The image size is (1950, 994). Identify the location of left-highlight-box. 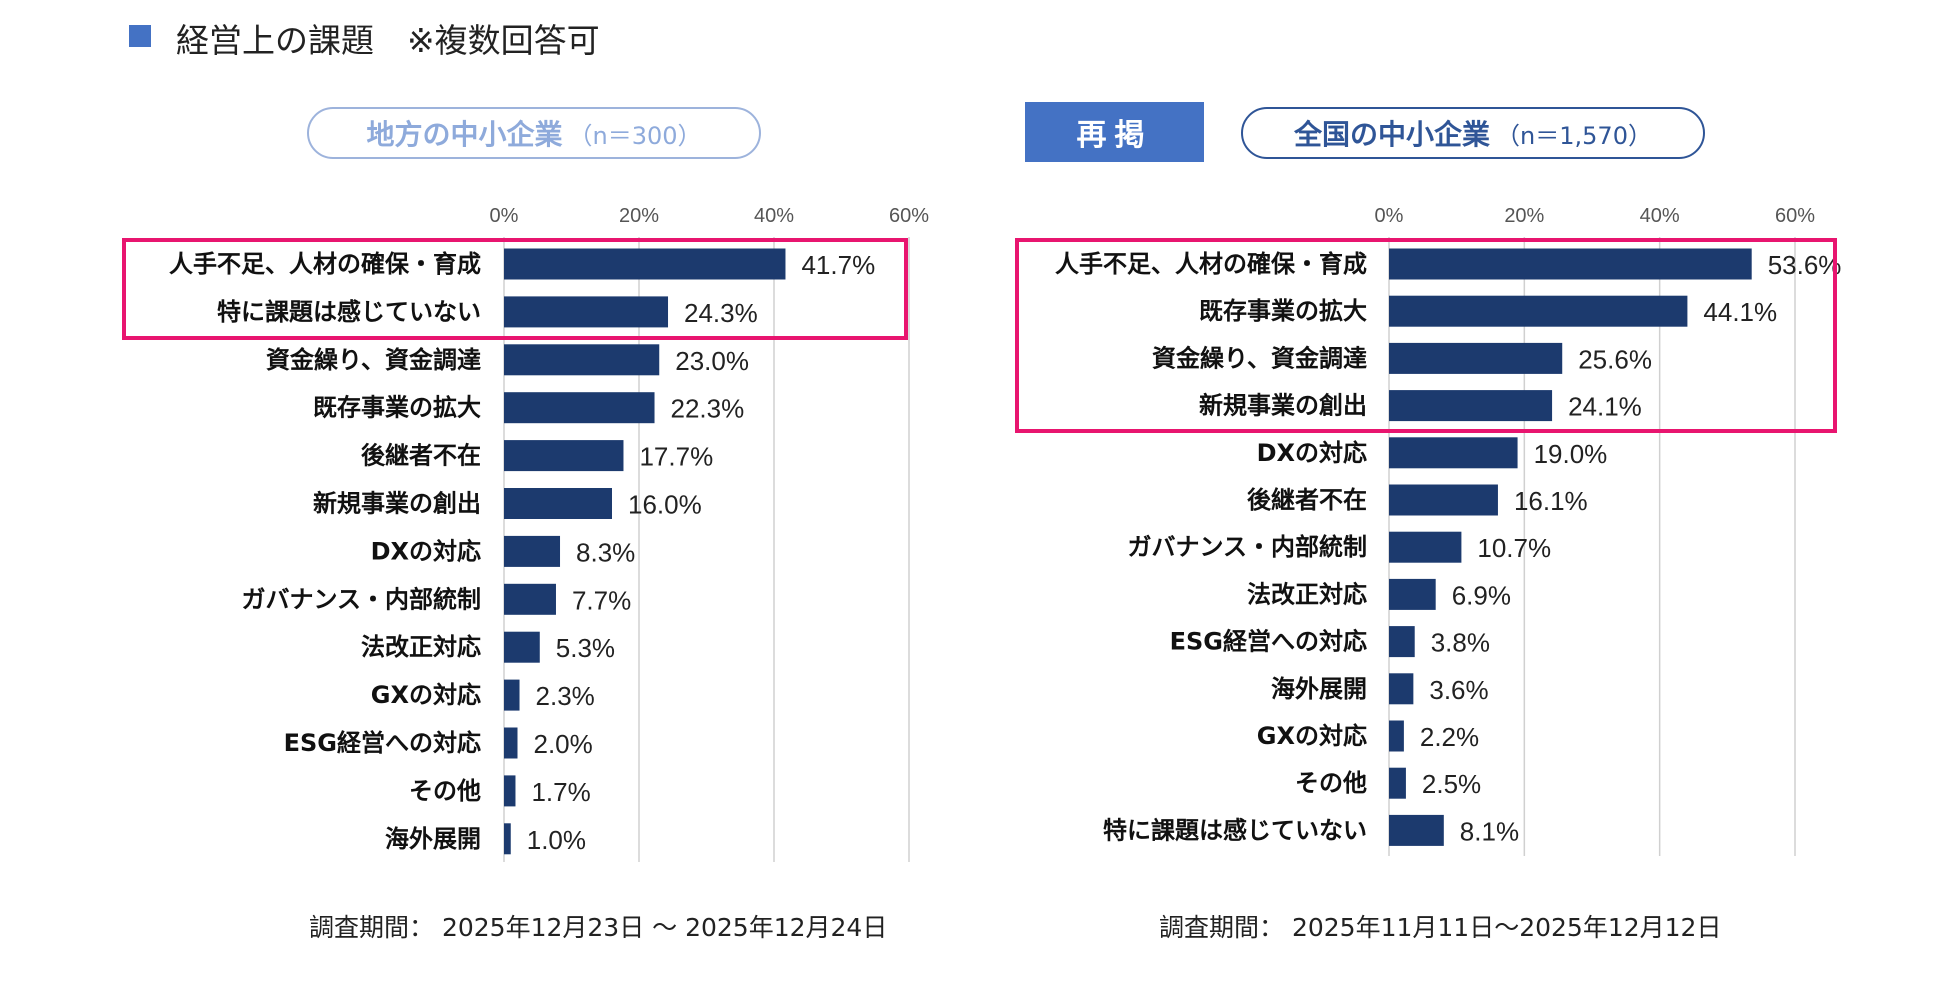
(515, 289).